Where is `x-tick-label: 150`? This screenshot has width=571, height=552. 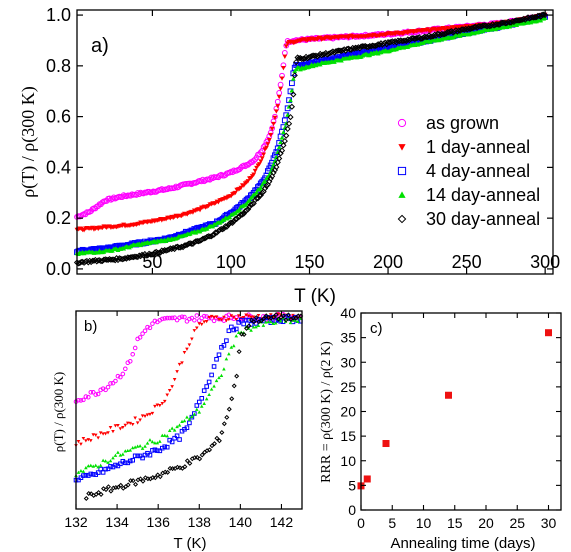 x-tick-label: 150 is located at coordinates (309, 262).